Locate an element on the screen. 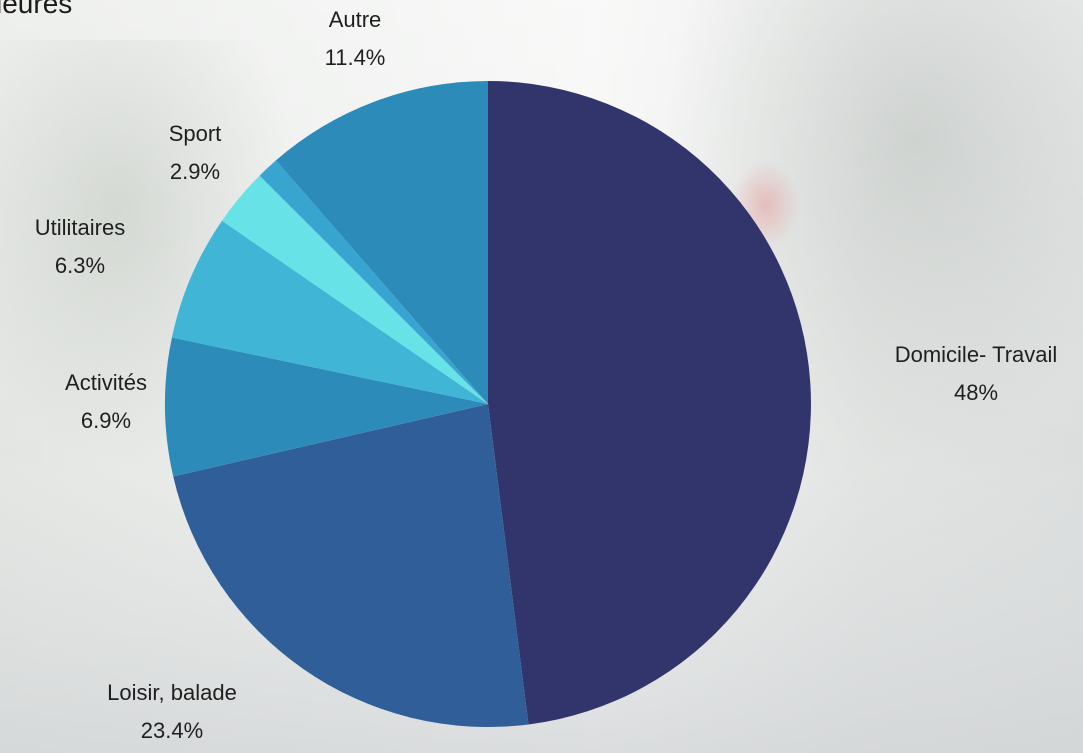 Image resolution: width=1083 pixels, height=753 pixels. slice-label: Autre is located at coordinates (355, 19).